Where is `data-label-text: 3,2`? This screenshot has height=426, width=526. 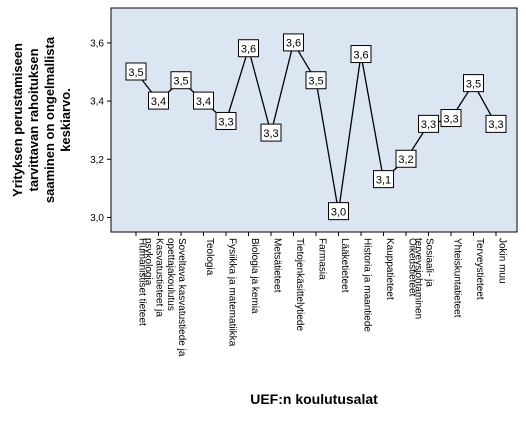 data-label-text: 3,2 is located at coordinates (405, 160).